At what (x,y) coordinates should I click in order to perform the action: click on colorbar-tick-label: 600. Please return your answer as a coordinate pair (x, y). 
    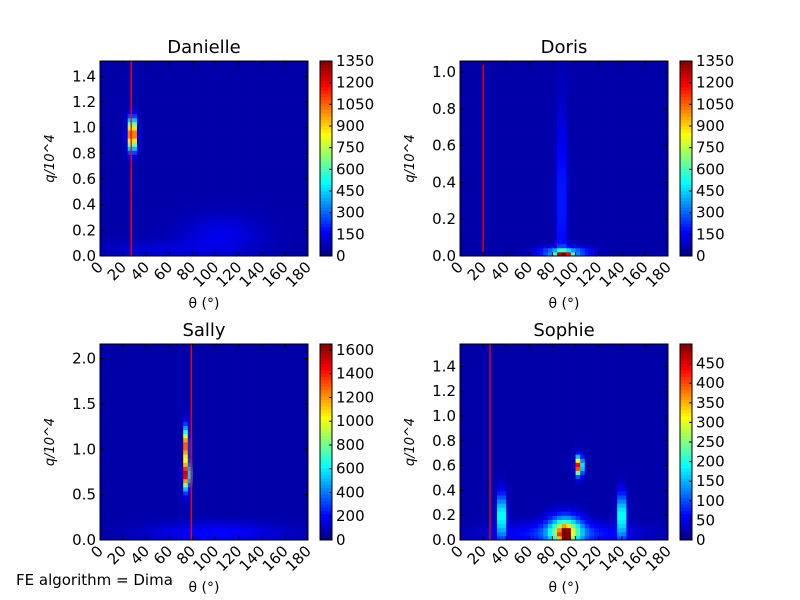
    Looking at the image, I should click on (350, 169).